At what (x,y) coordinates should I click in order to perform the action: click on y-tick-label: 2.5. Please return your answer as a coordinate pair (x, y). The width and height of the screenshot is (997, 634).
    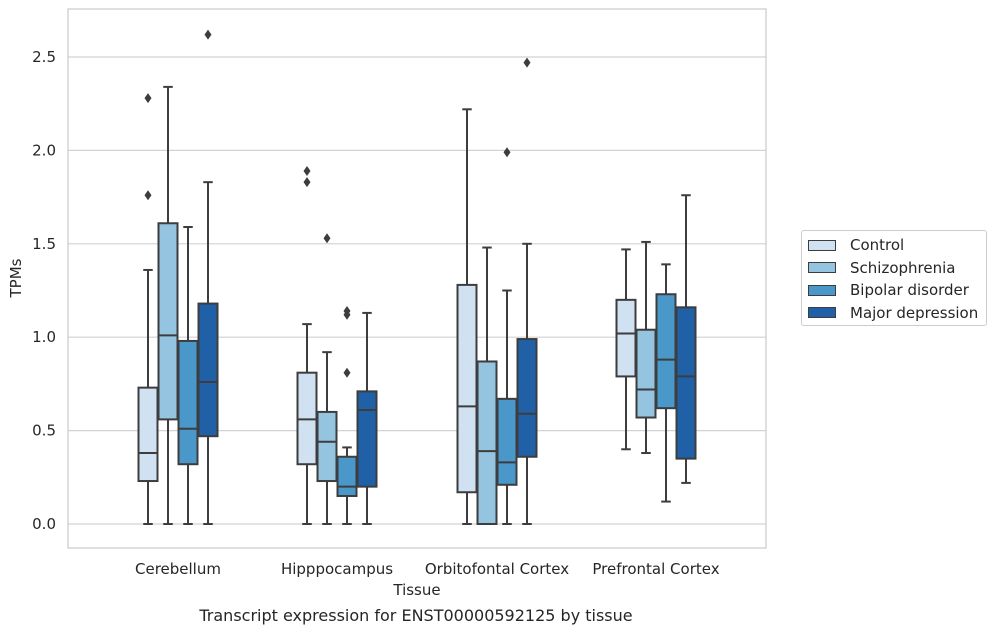
    Looking at the image, I should click on (44, 57).